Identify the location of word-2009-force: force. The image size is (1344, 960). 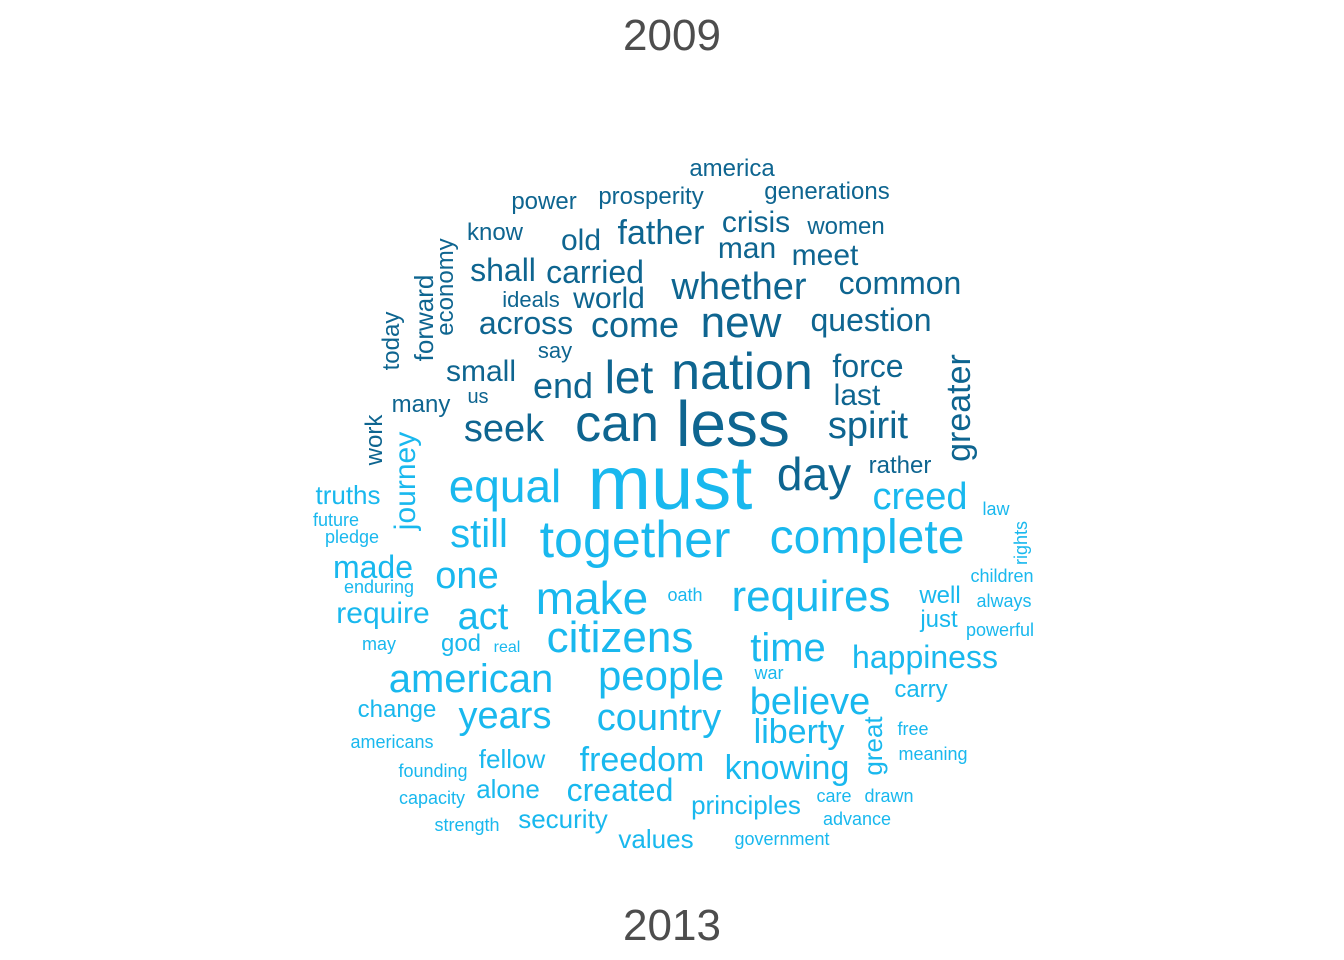
(868, 366).